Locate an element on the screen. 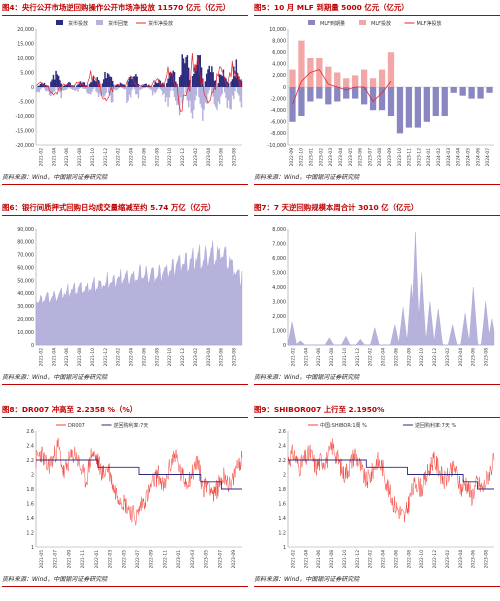  y-tick-label: -4,000 is located at coordinates (278, 111).